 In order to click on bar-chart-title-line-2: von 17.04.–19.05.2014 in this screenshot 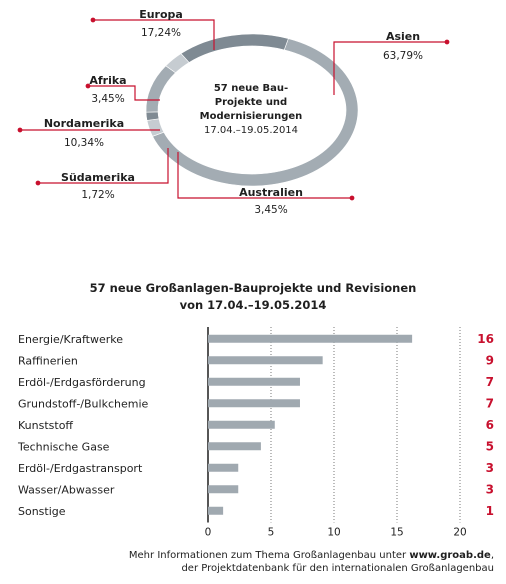, I will do `click(253, 305)`.